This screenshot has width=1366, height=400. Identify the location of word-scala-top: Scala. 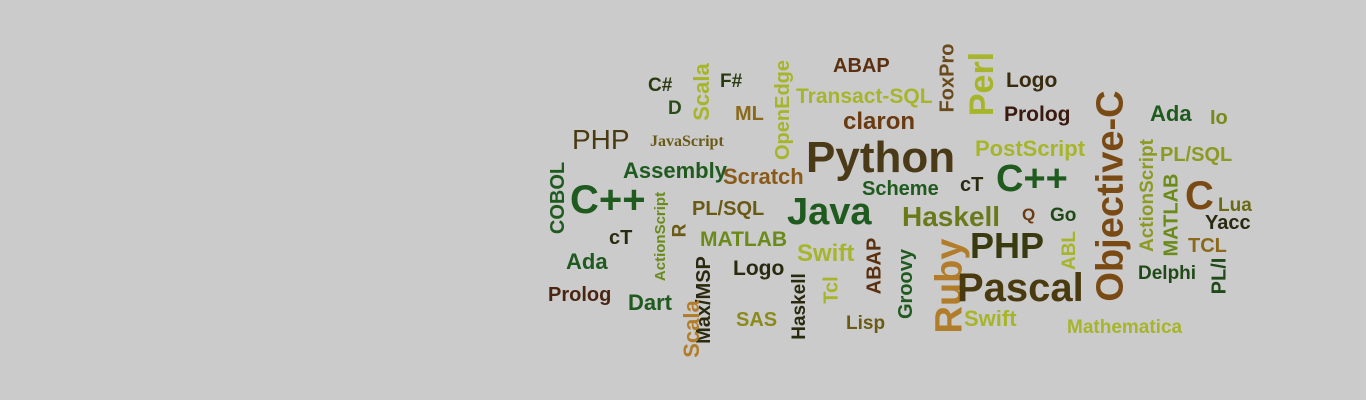
(701, 92).